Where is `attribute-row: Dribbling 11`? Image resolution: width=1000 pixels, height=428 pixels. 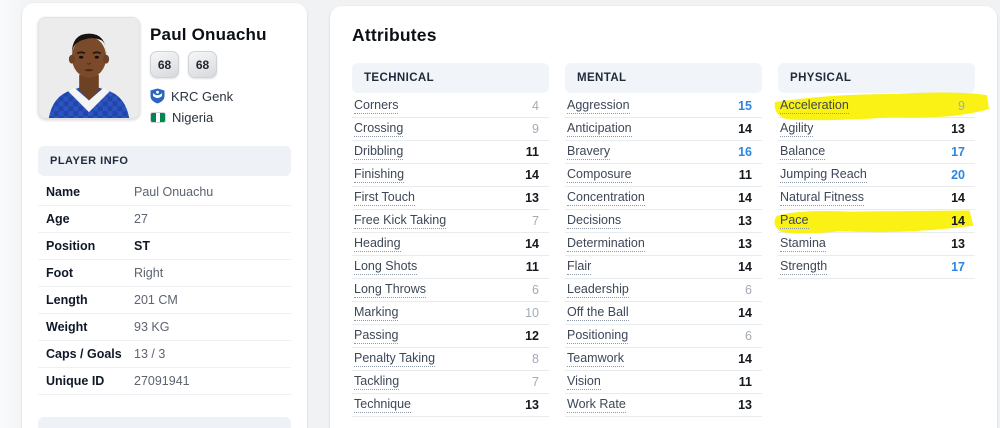
attribute-row: Dribbling 11 is located at coordinates (450, 152).